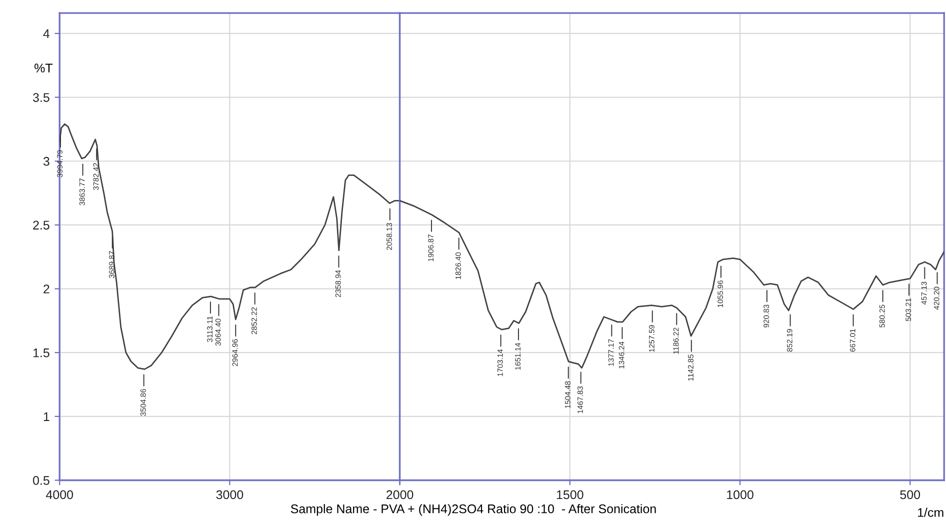 The width and height of the screenshot is (946, 522). What do you see at coordinates (41, 480) in the screenshot?
I see `y-tick-label: 0.5` at bounding box center [41, 480].